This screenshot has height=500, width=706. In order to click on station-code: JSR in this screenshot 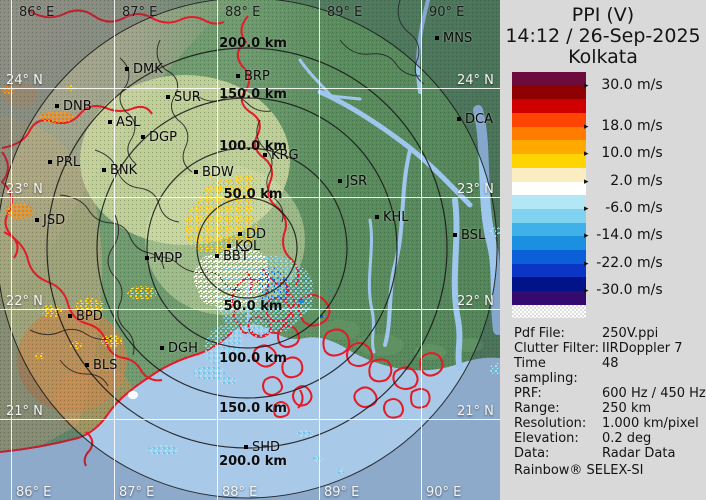, I will do `click(357, 181)`.